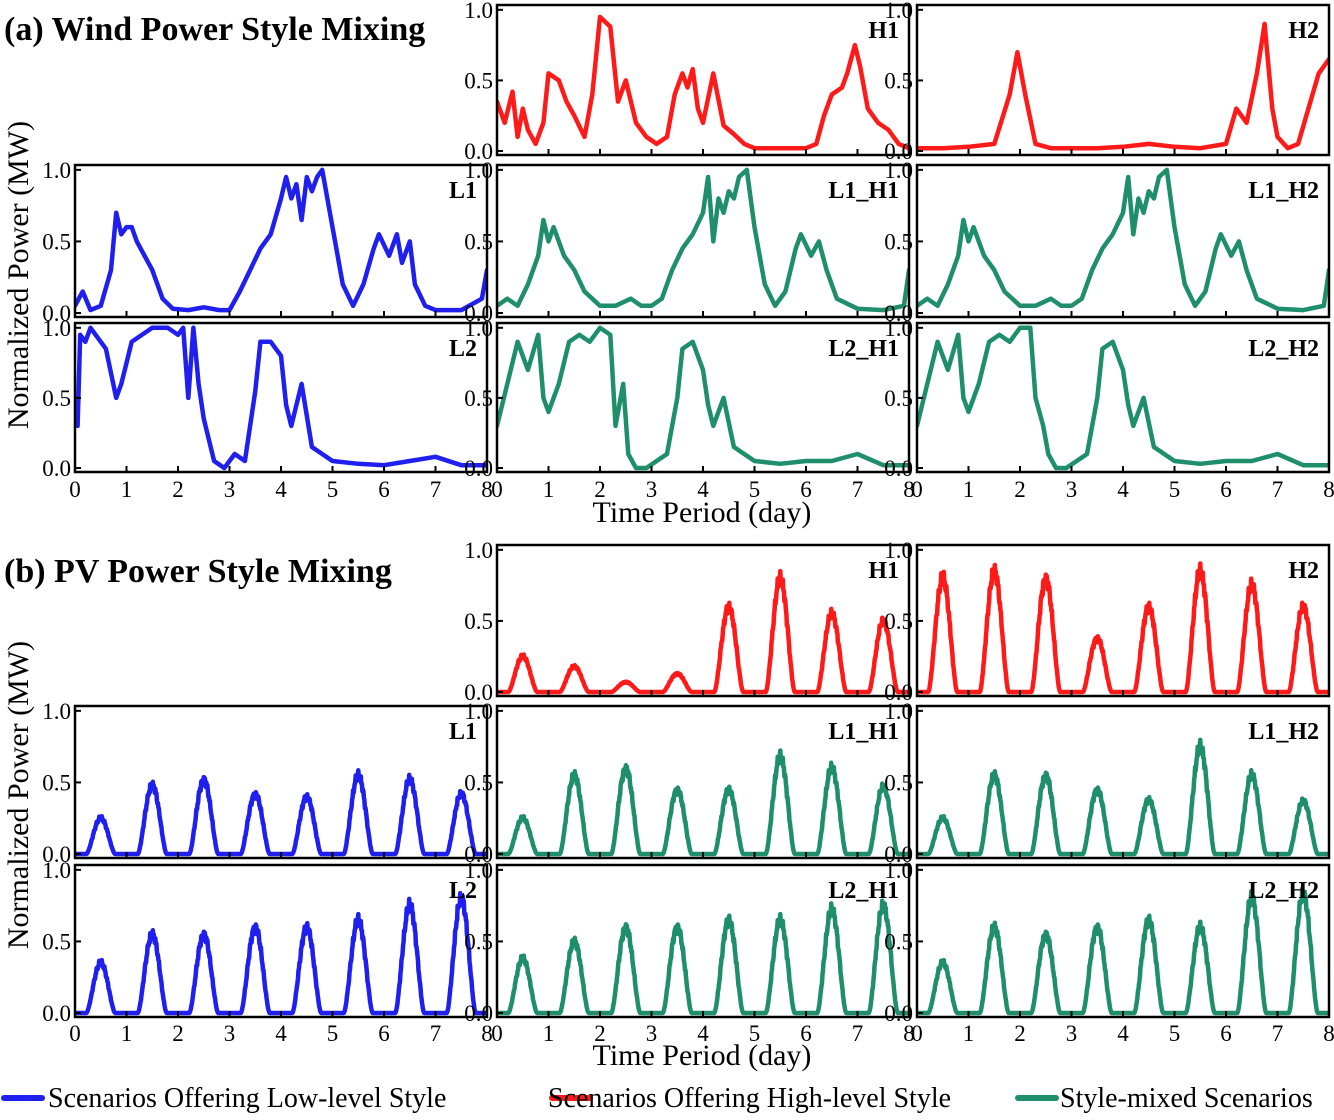 The image size is (1334, 1120). What do you see at coordinates (1283, 191) in the screenshot?
I see `panel-label: L1_H2` at bounding box center [1283, 191].